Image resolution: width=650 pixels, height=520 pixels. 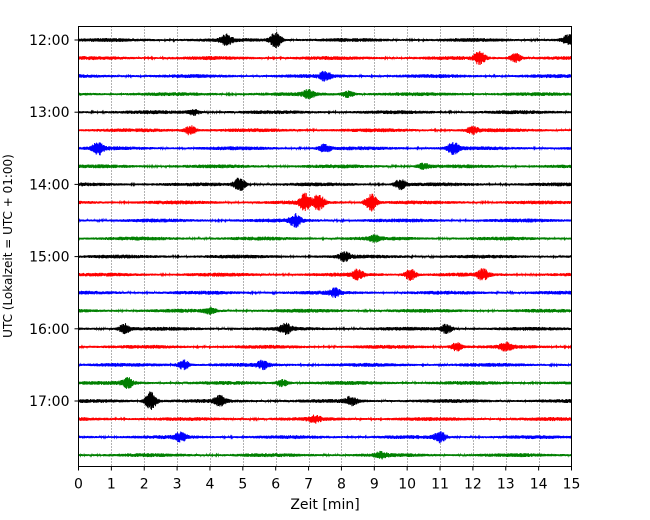 I want to click on x-tick-label: 7, so click(x=308, y=485).